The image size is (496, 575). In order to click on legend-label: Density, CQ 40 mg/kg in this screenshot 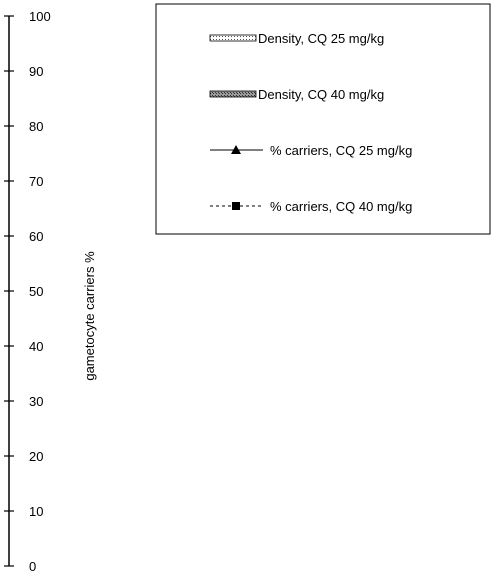, I will do `click(321, 94)`.